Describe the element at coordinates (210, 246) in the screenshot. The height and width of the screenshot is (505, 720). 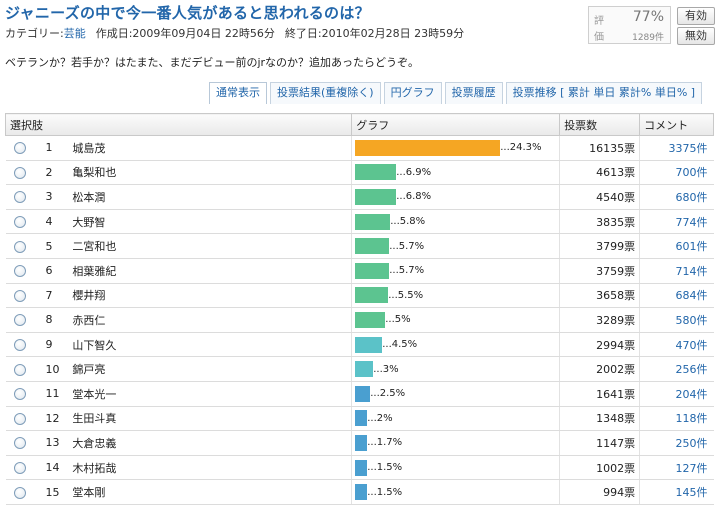
I see `choice-name: 二宮和也` at that location.